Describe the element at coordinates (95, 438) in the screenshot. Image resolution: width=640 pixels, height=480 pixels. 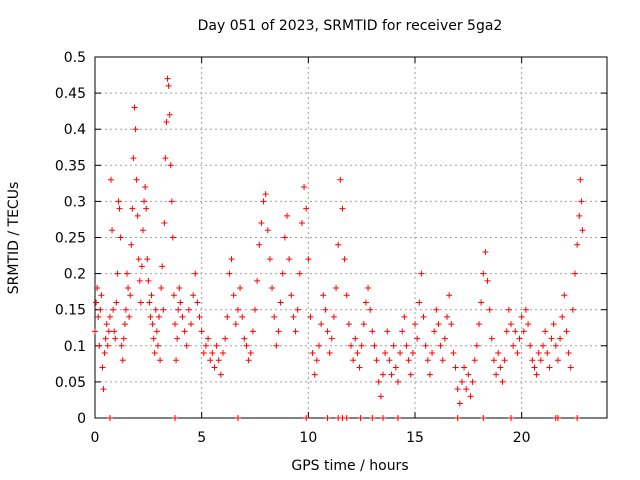
I see `x-tick-label: 0` at that location.